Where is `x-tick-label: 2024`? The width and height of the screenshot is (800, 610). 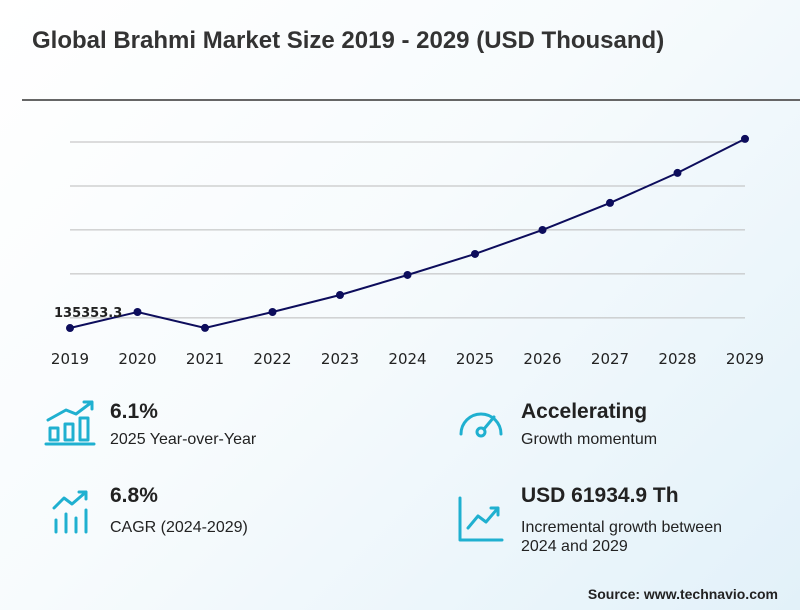 x-tick-label: 2024 is located at coordinates (407, 359).